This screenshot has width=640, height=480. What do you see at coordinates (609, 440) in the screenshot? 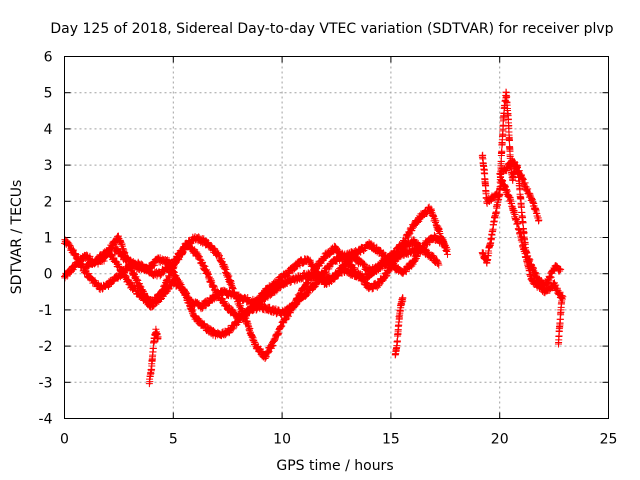
I see `x-tick-label: 25` at bounding box center [609, 440].